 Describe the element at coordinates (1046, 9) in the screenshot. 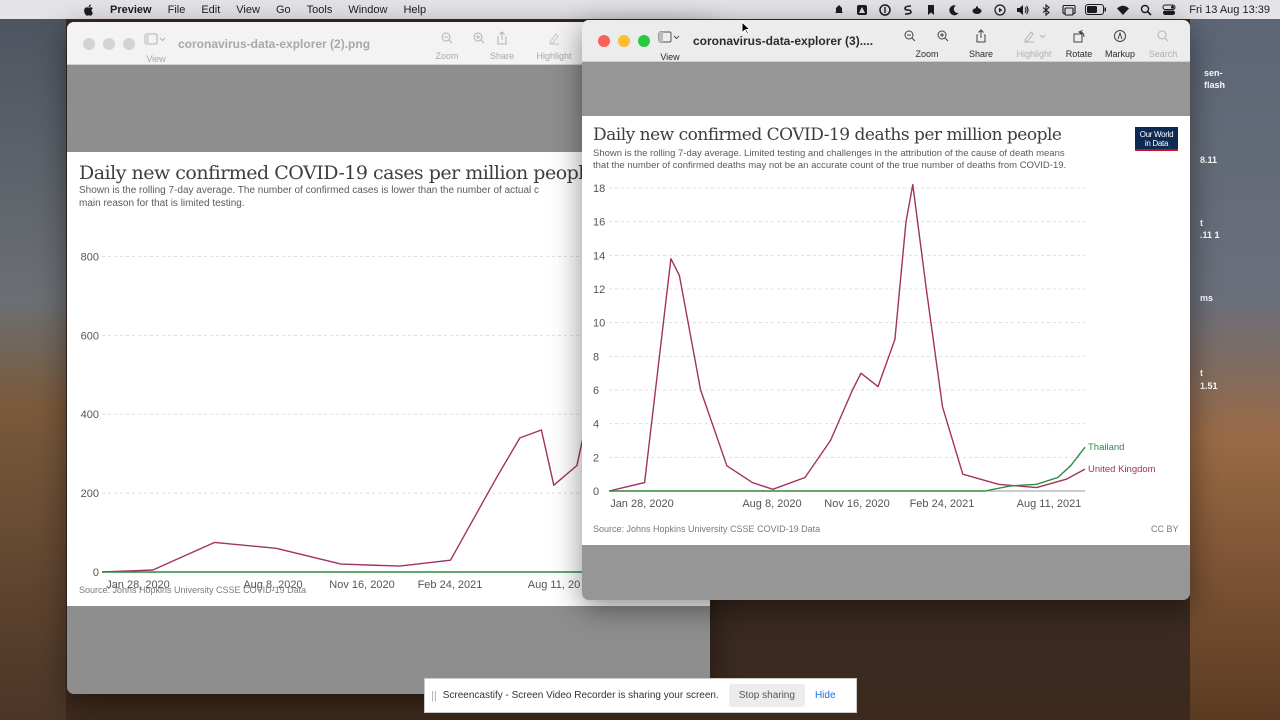

I see `bluetooth-icon` at that location.